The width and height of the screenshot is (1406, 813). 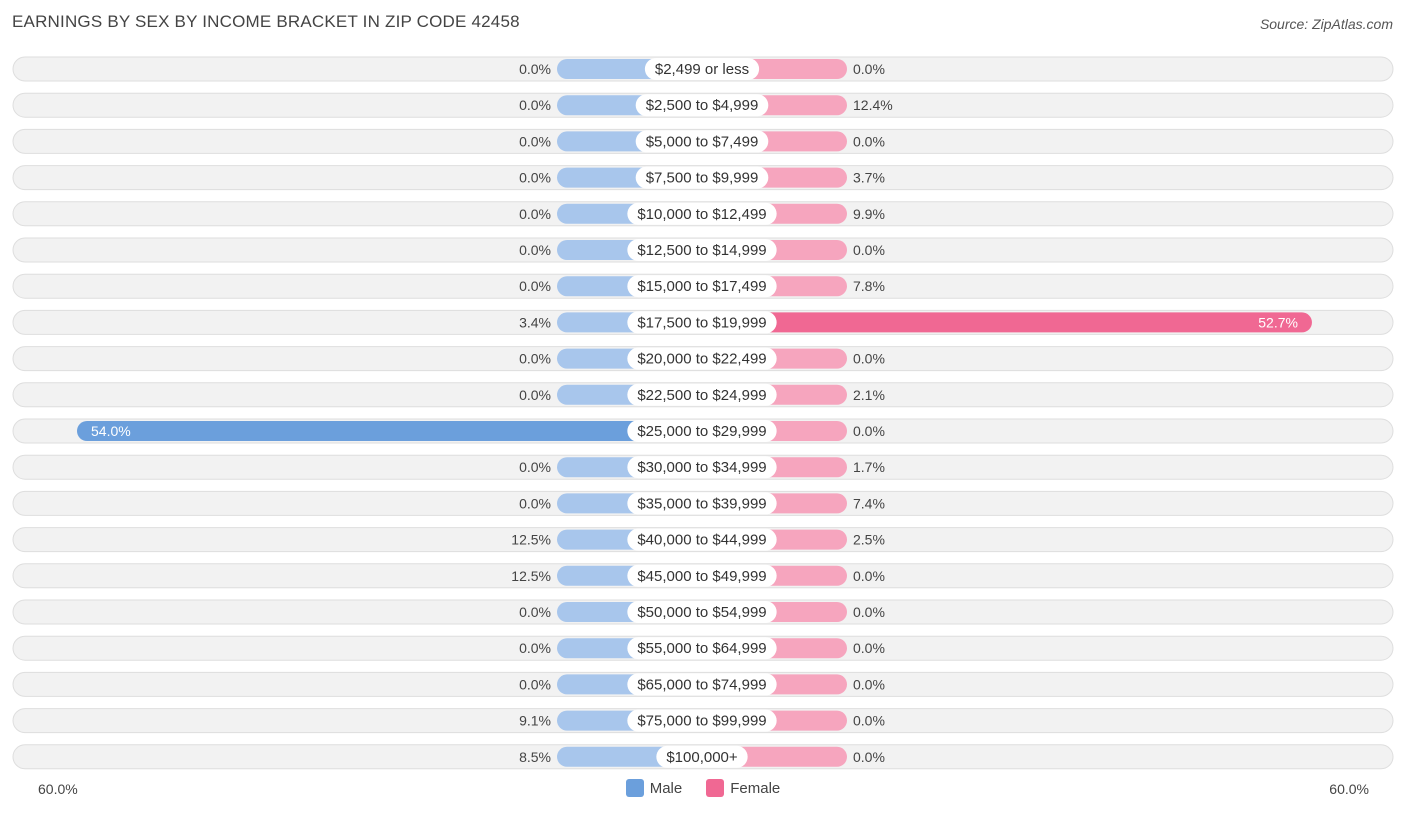 I want to click on male-value-label: 9.1%, so click(x=535, y=721).